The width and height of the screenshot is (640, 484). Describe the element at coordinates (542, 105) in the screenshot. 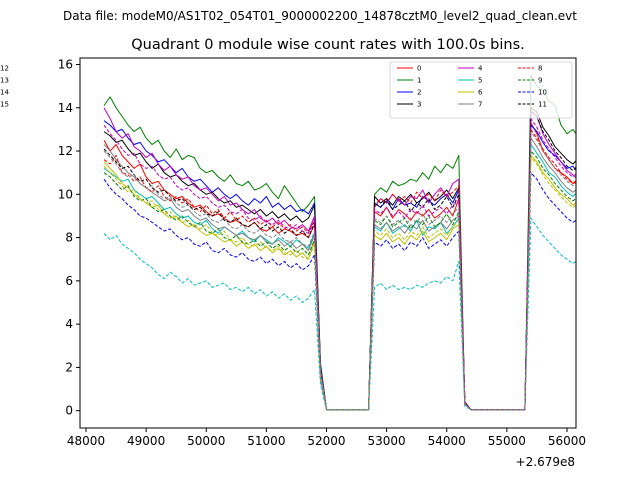

I see `legend-label-11: 11` at that location.